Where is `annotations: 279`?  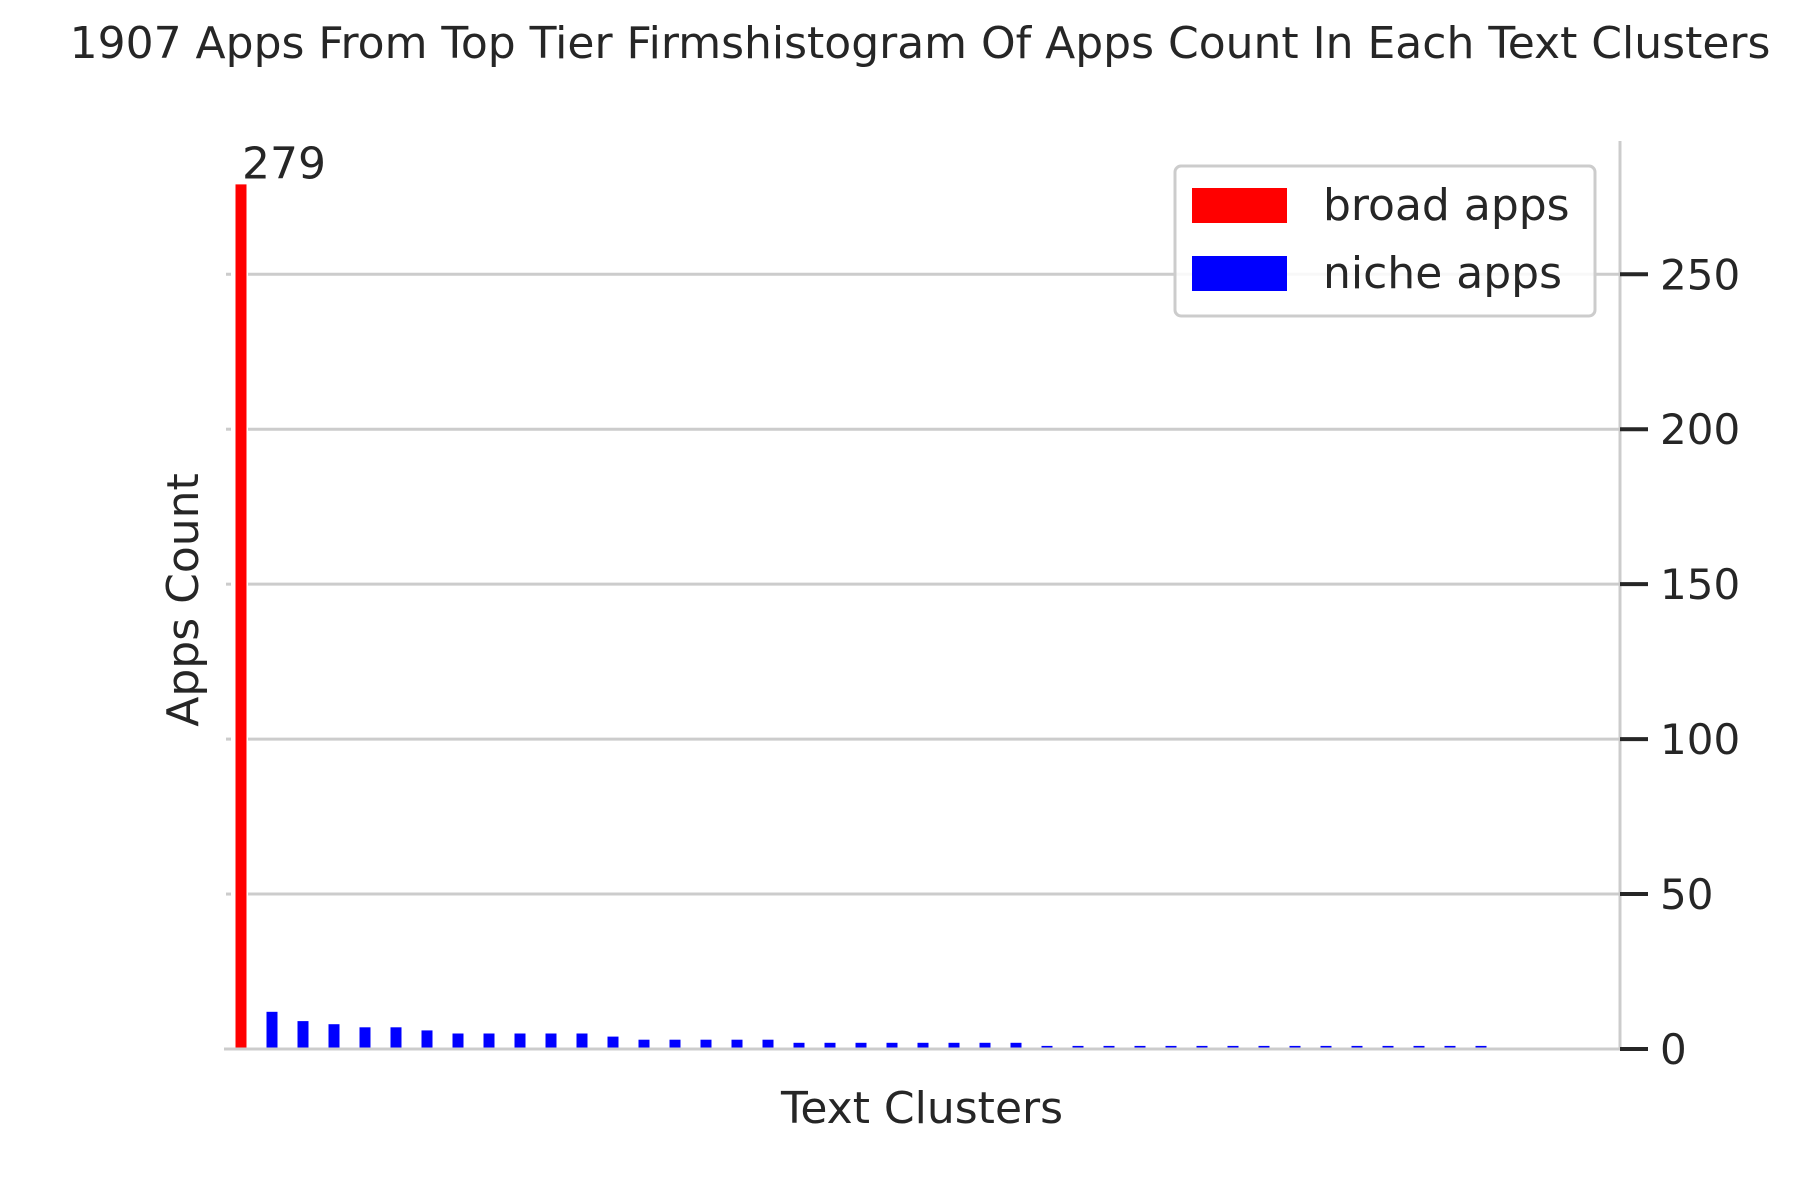
annotations: 279 is located at coordinates (284, 163).